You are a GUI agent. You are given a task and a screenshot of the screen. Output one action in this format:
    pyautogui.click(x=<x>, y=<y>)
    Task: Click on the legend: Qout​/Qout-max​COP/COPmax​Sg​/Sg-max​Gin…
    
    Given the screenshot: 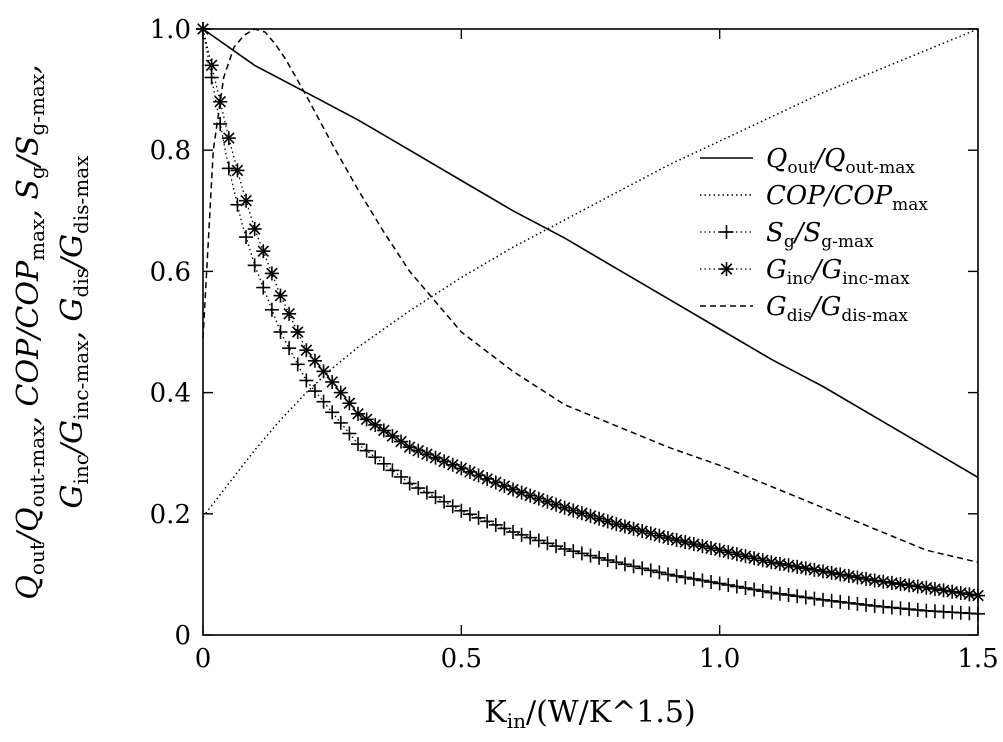 What is the action you would take?
    pyautogui.click(x=814, y=235)
    